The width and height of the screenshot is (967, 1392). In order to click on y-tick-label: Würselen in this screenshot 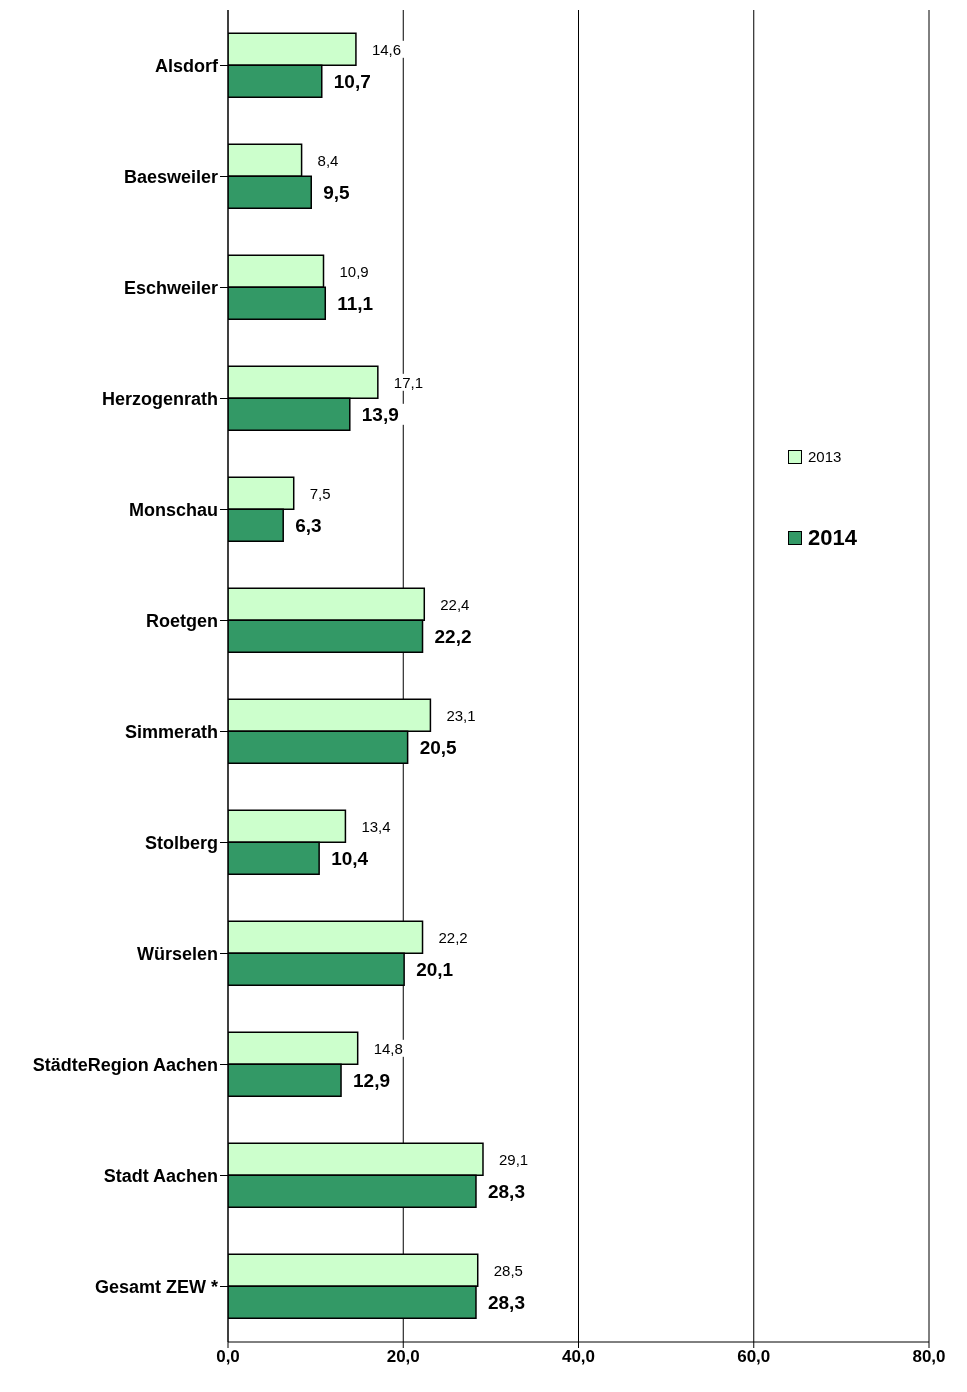, I will do `click(177, 953)`.